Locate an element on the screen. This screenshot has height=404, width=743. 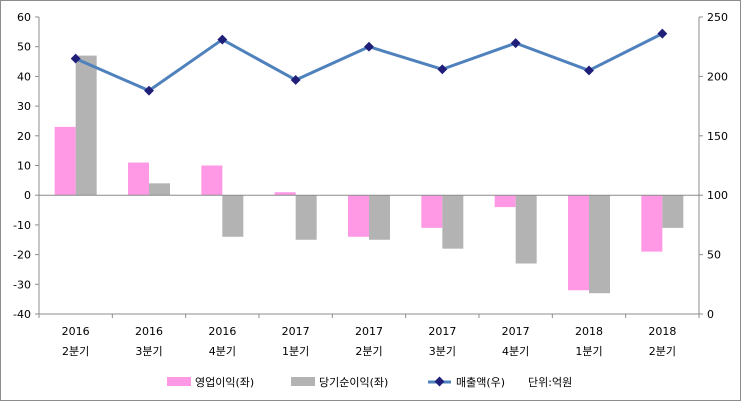
legend: 영업이익(좌) 당기순이익(좌) 매출액(우) 단위:억원 is located at coordinates (369, 382).